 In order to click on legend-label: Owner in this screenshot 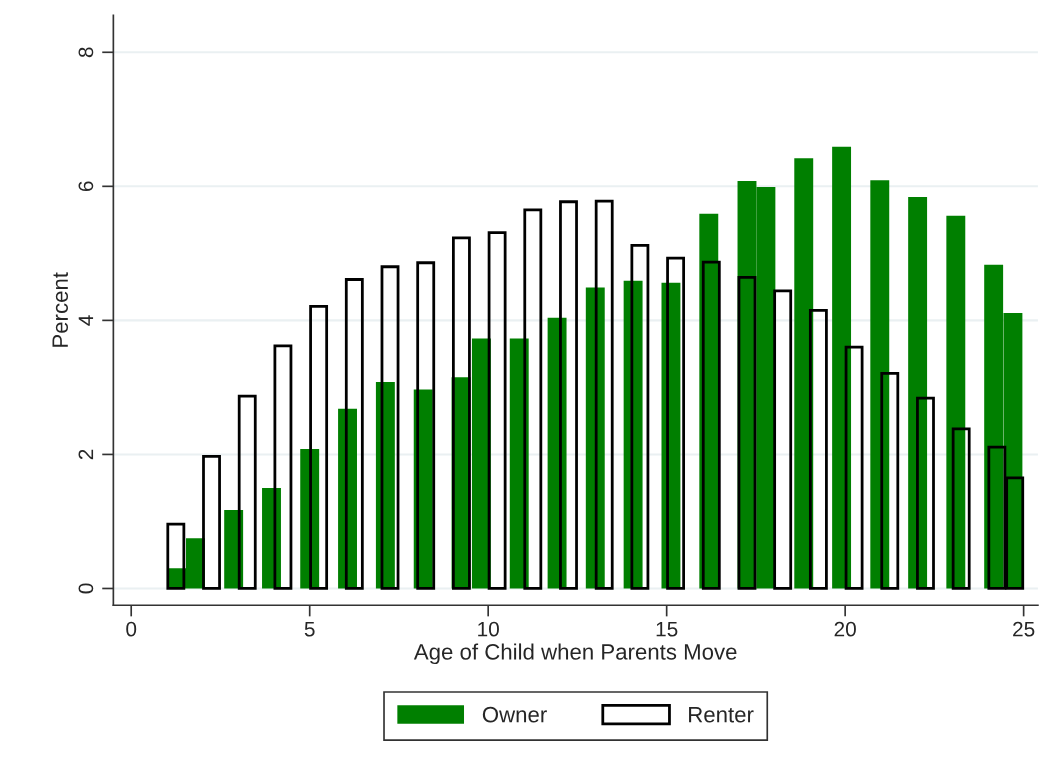, I will do `click(514, 714)`.